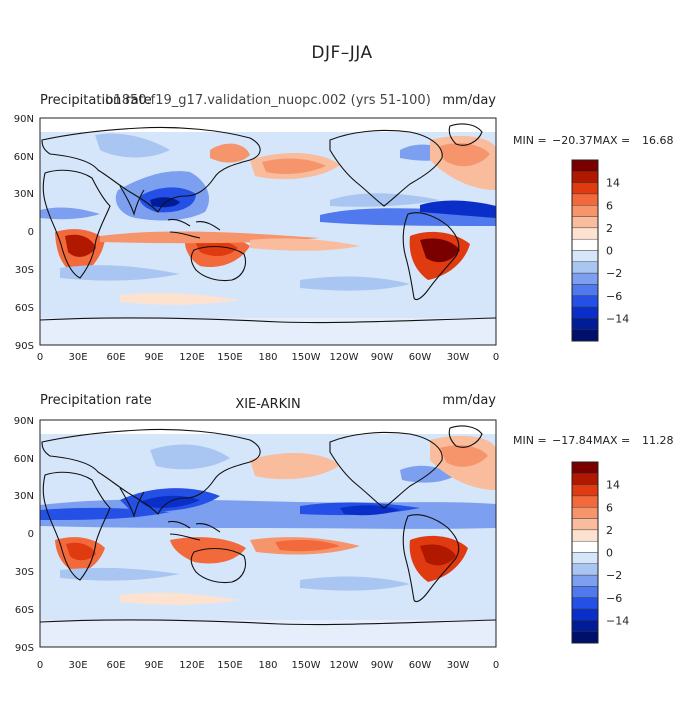 The image size is (700, 704). Describe the element at coordinates (341, 53) in the screenshot. I see `figure-title: DJF–JJA` at that location.